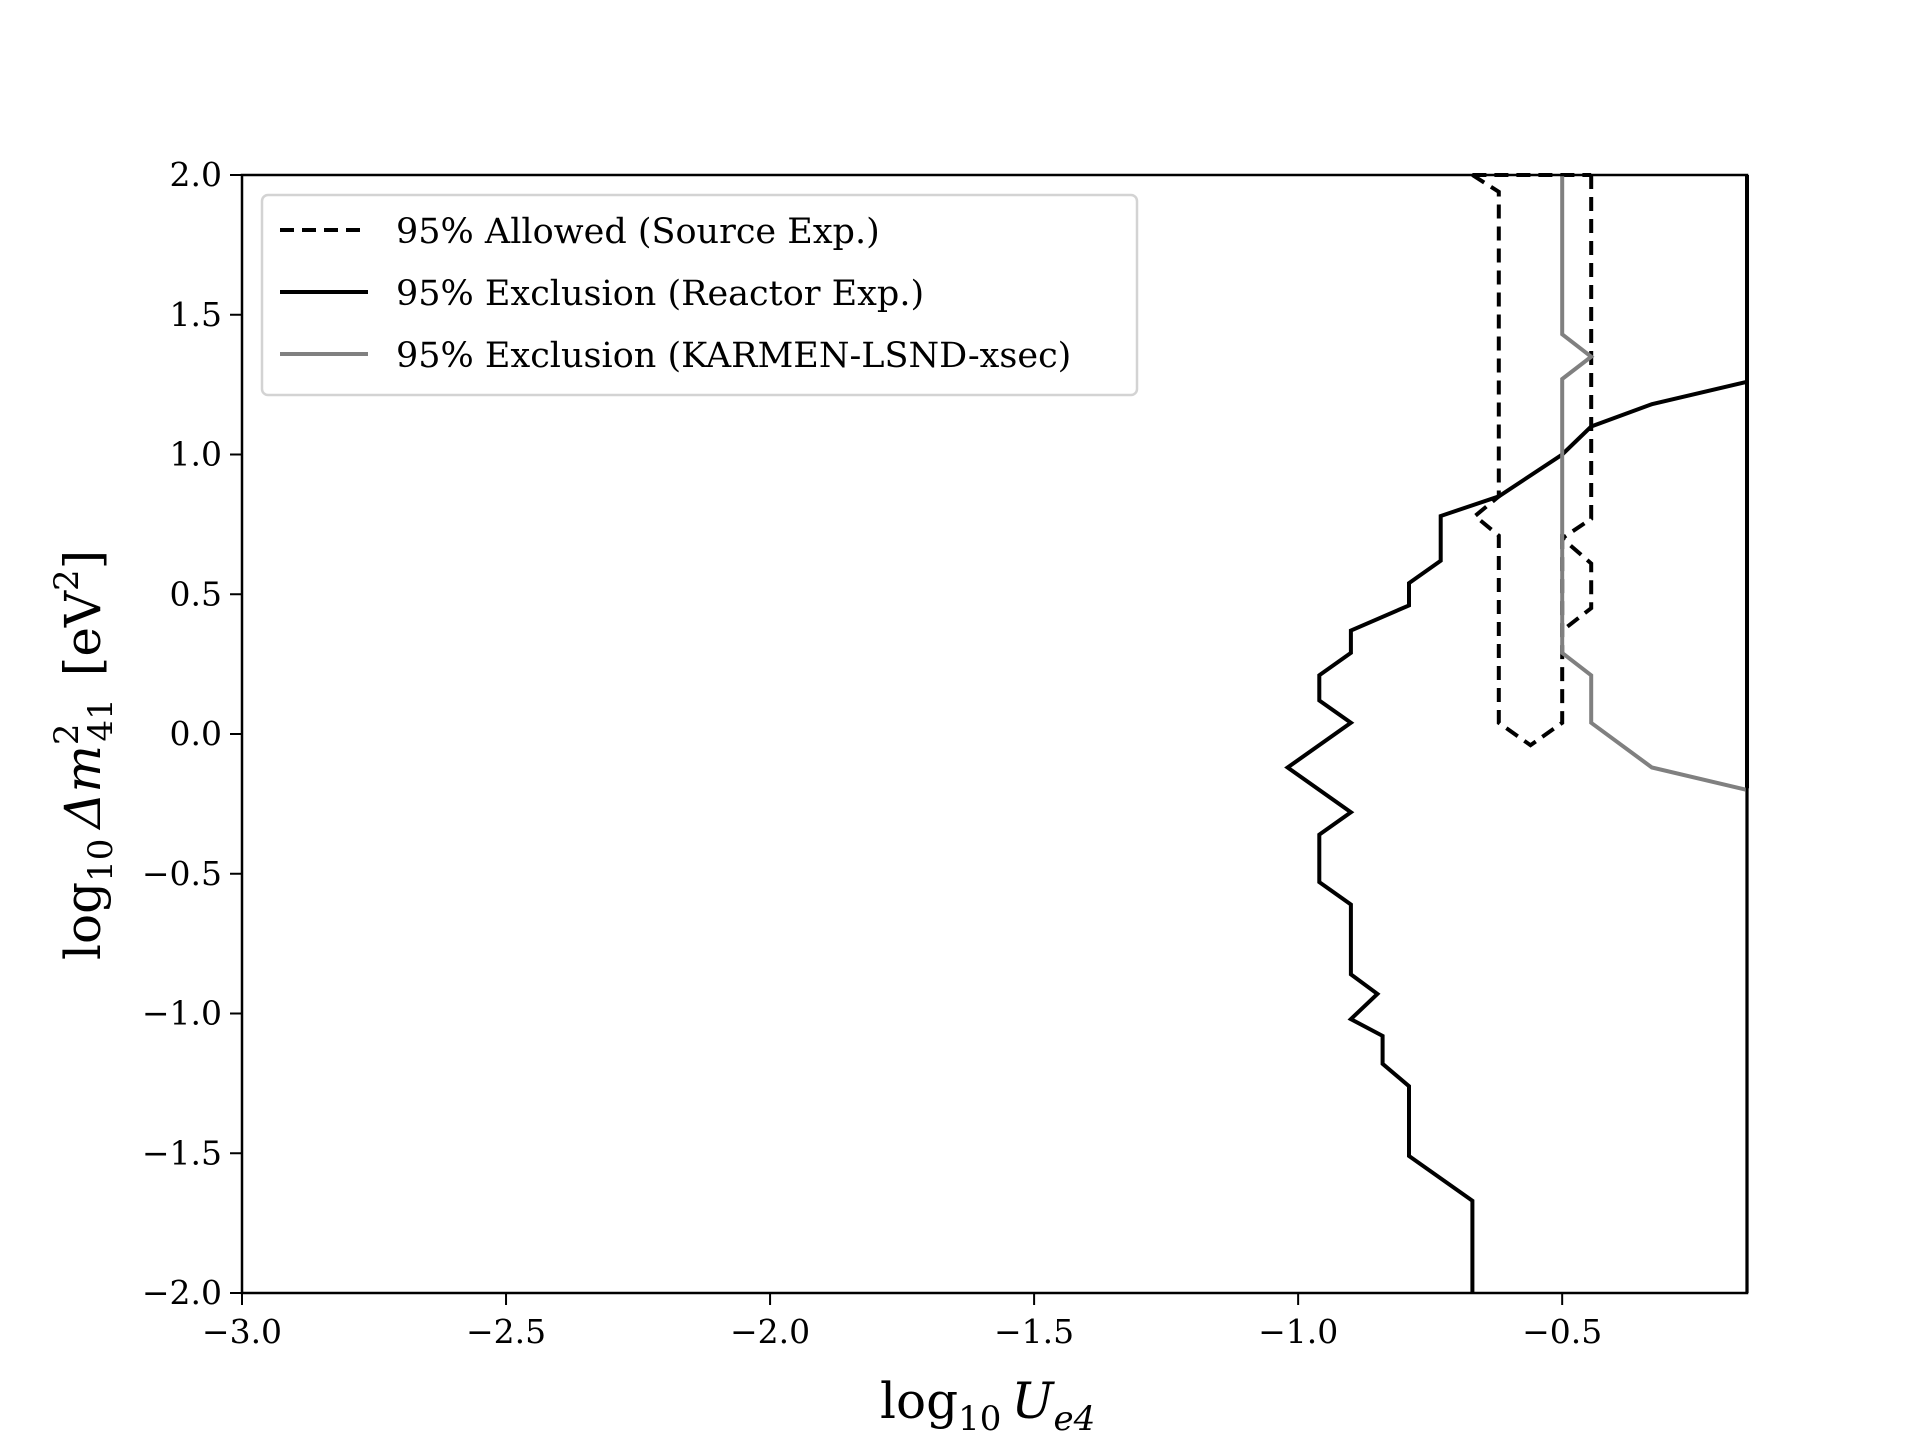 The width and height of the screenshot is (1920, 1440). What do you see at coordinates (506, 1331) in the screenshot?
I see `x-tick-label: −2.5` at bounding box center [506, 1331].